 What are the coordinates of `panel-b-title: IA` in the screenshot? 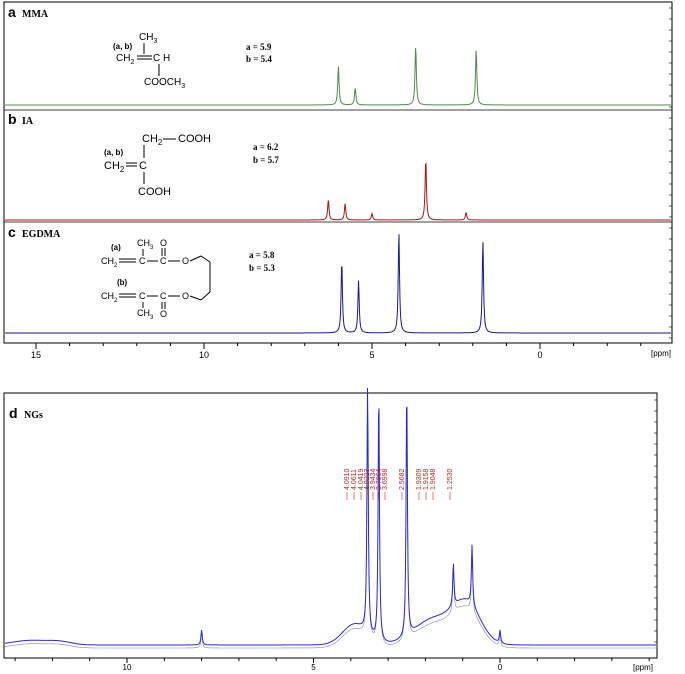 It's located at (28, 121).